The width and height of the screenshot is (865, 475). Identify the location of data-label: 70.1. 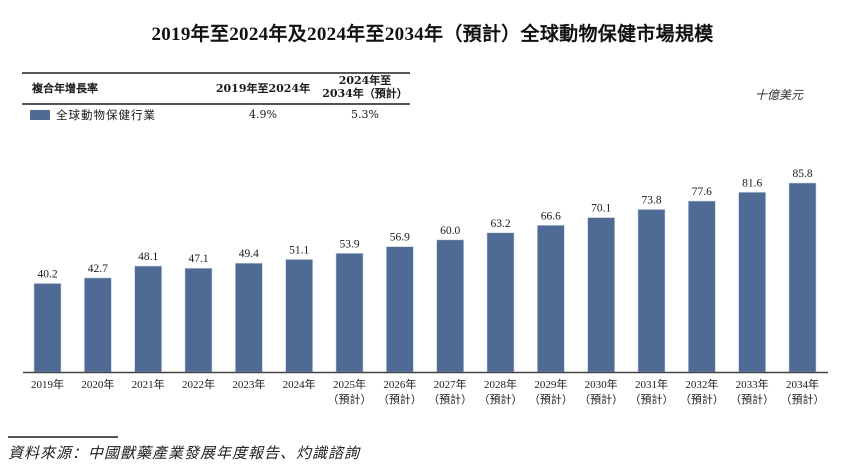
(601, 209).